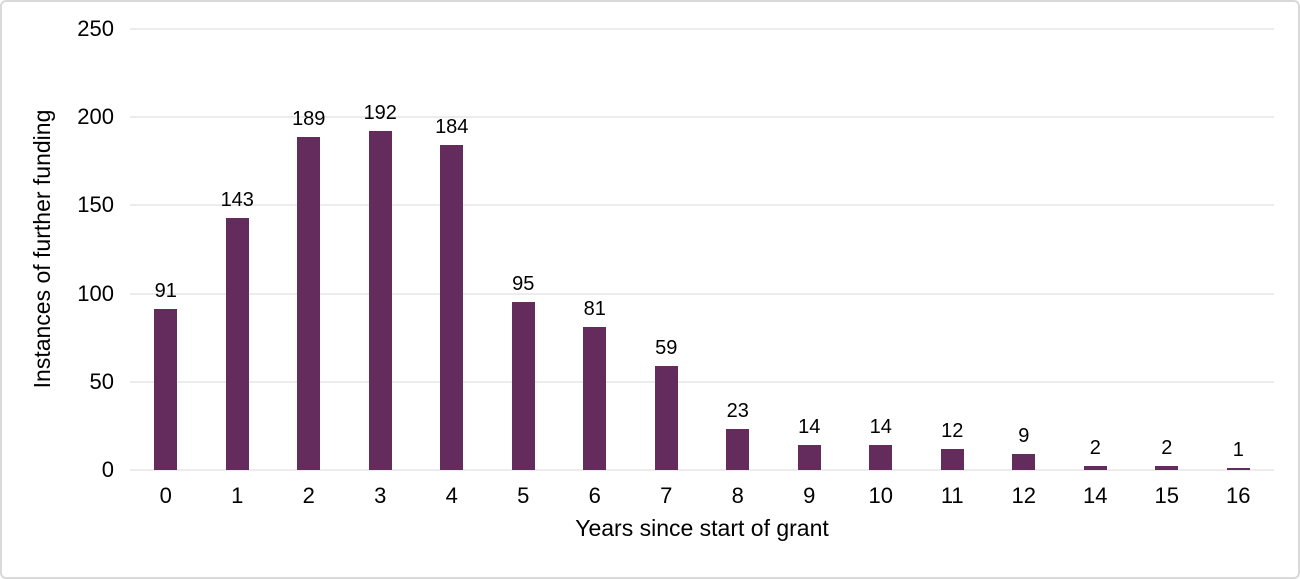 The height and width of the screenshot is (579, 1300). I want to click on bar-value-label: 184, so click(452, 127).